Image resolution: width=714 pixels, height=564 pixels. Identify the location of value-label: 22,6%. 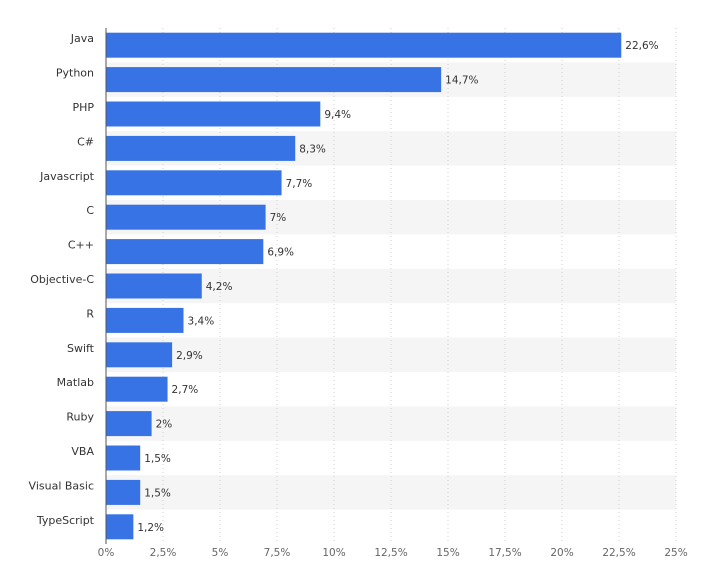
(641, 46).